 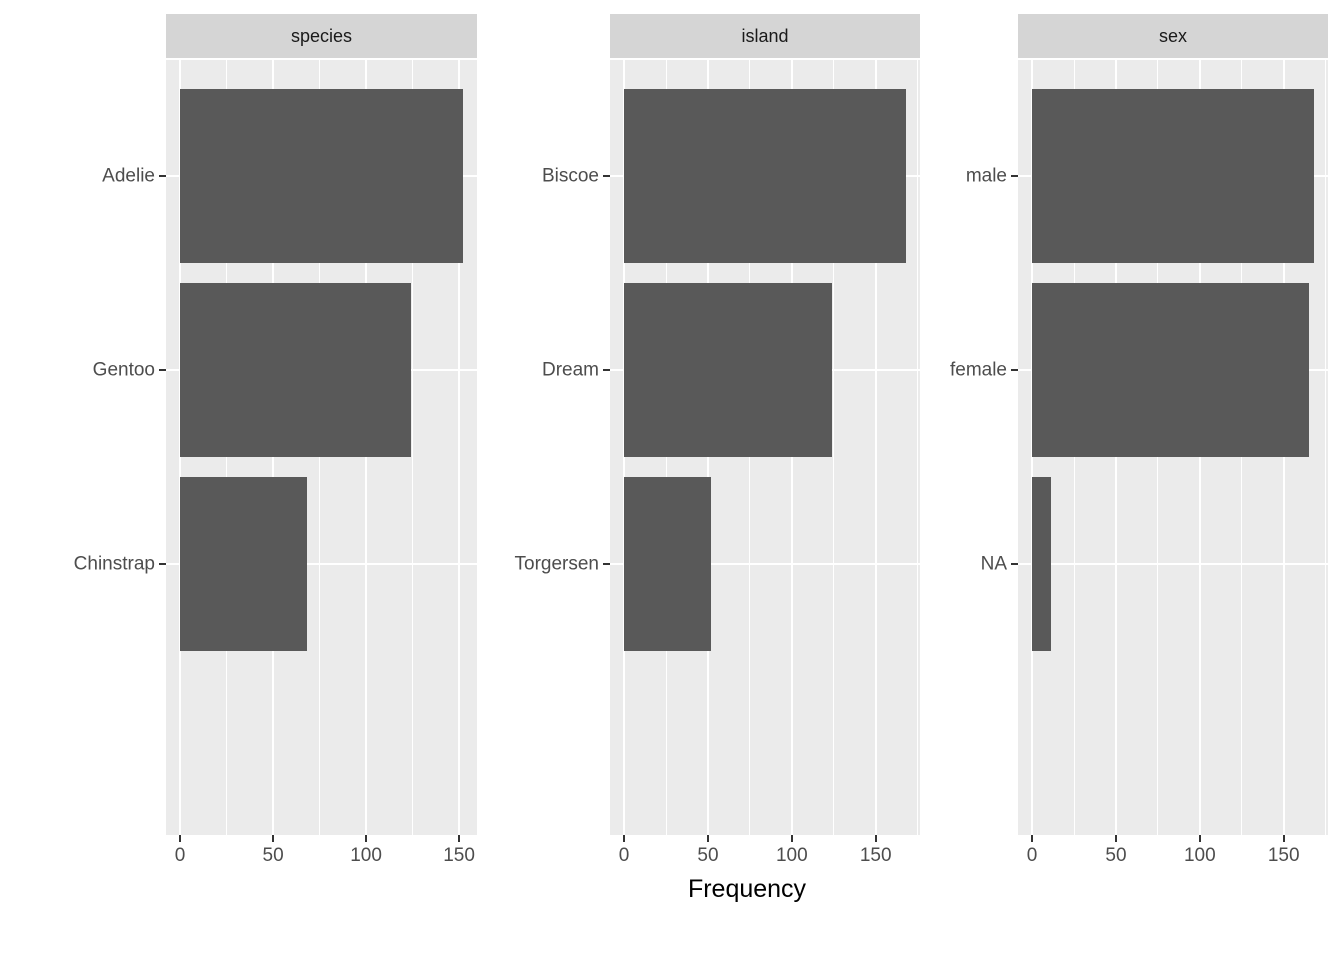 I want to click on facet-strip-label: sex, so click(x=1172, y=36).